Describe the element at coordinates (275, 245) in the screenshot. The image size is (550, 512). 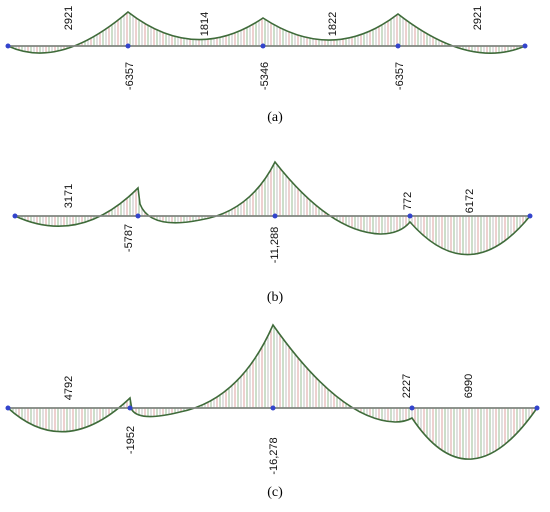
I see `value-label: -11,288` at that location.